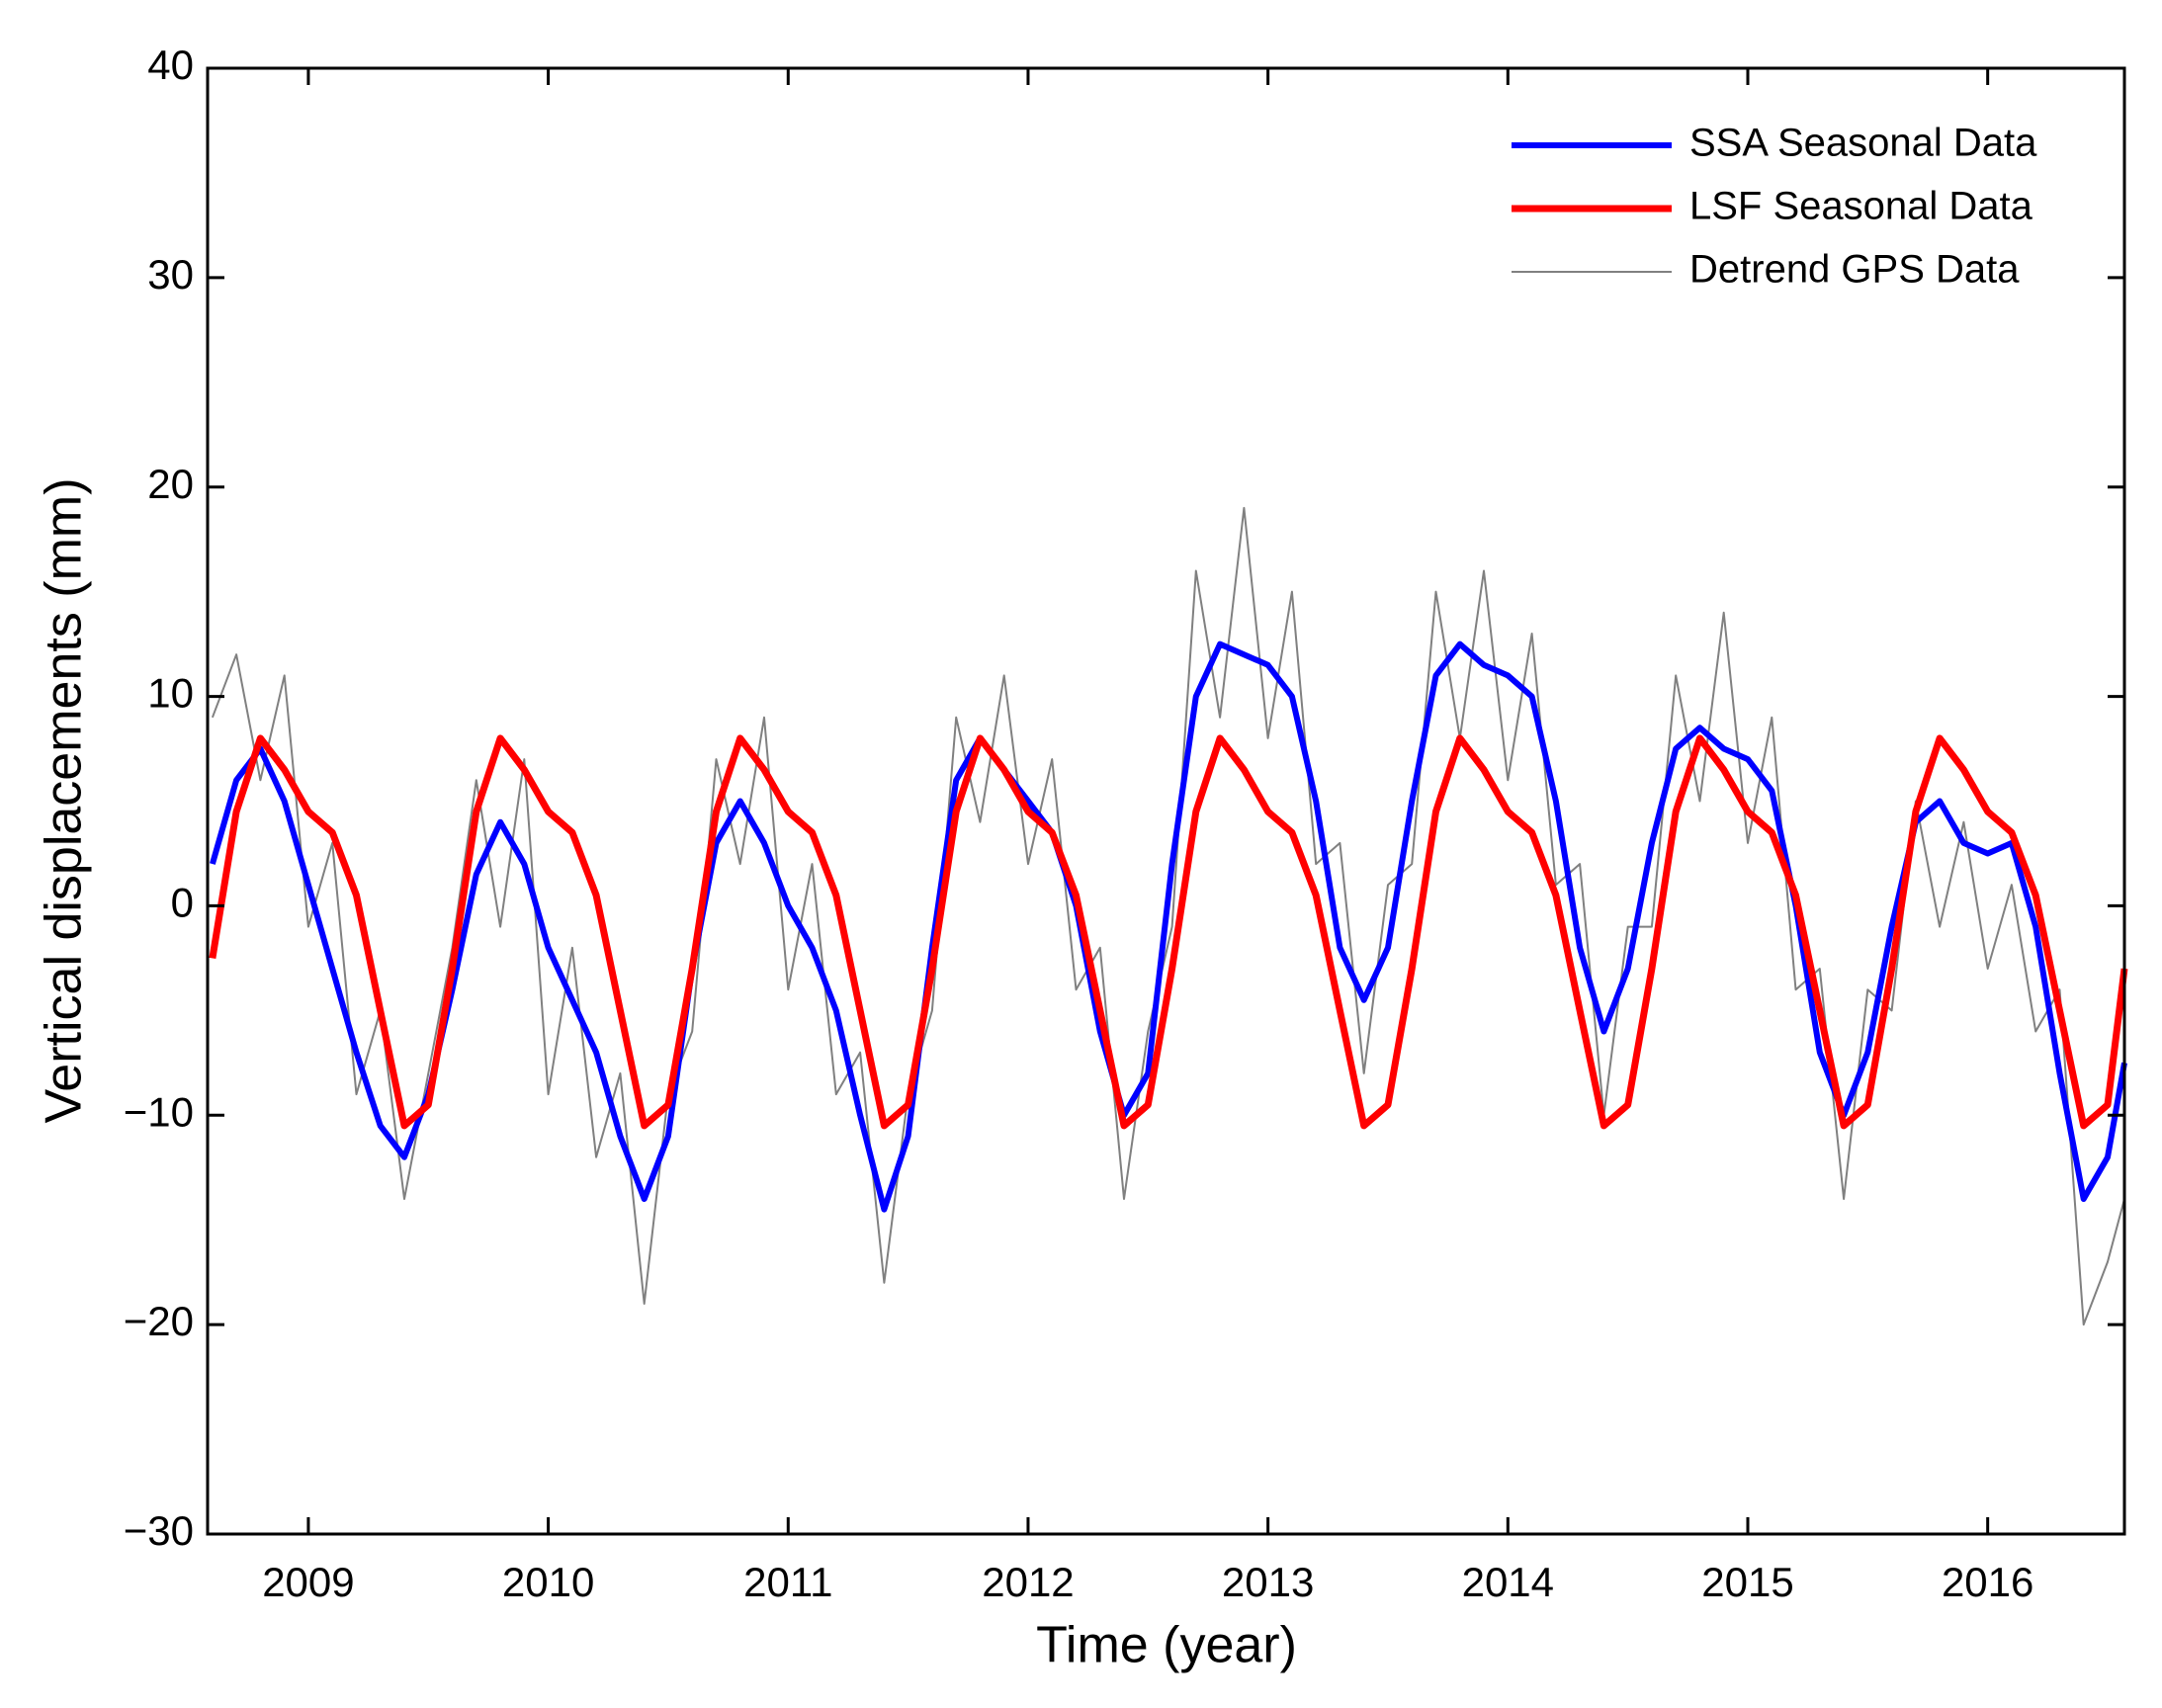  What do you see at coordinates (1166, 1645) in the screenshot?
I see `x-axis-label: Time (year)` at bounding box center [1166, 1645].